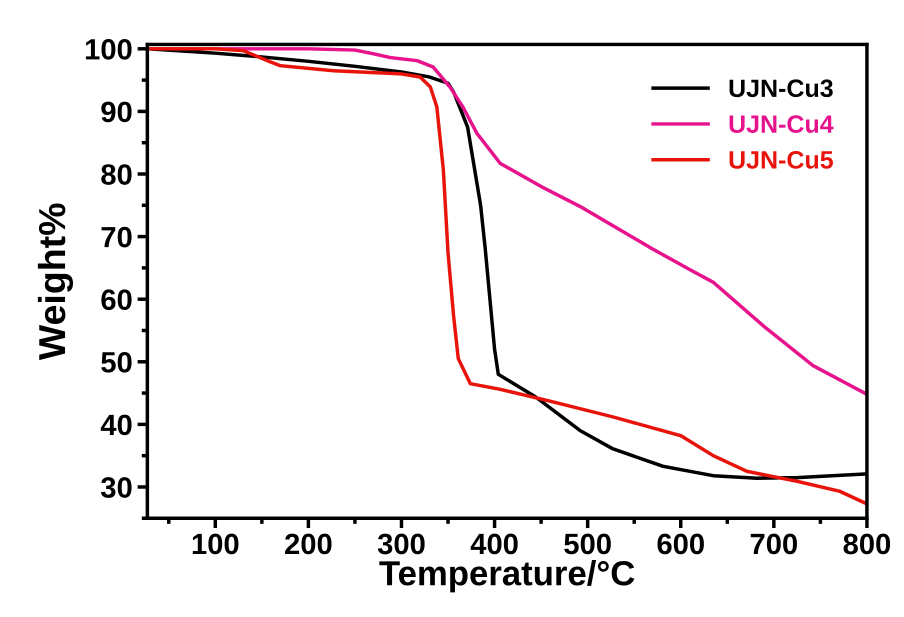 Image resolution: width=904 pixels, height=617 pixels. I want to click on y-tick-label: 60, so click(116, 299).